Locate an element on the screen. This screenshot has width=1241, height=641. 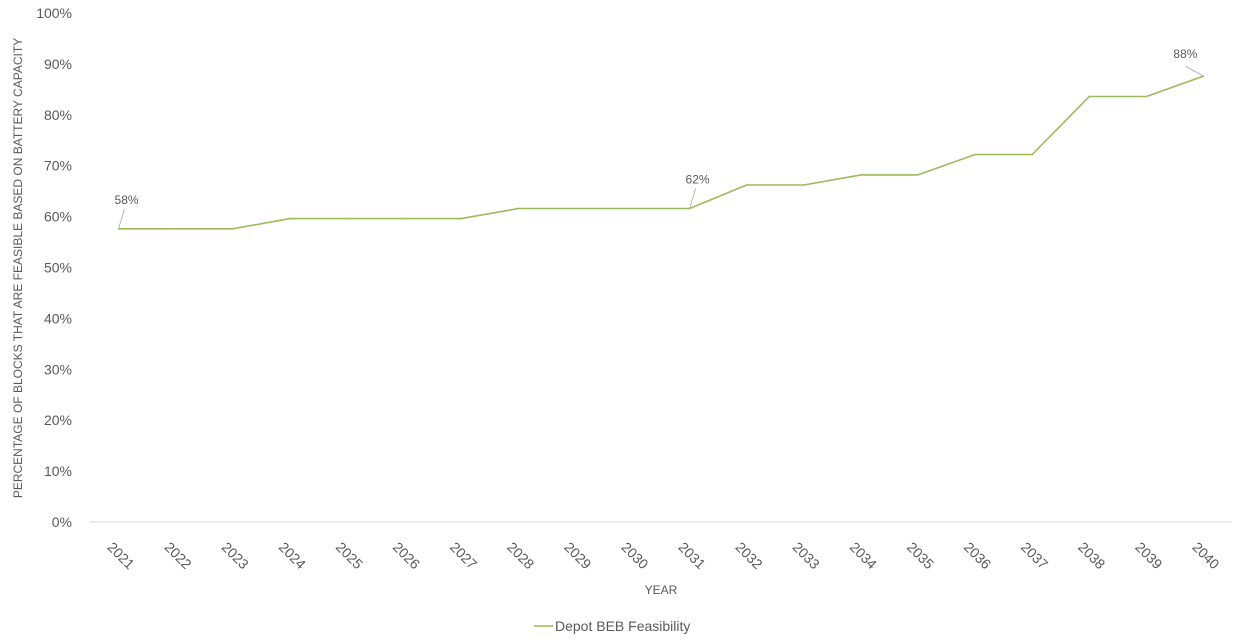
x-tick-label: 2028 is located at coordinates (520, 555).